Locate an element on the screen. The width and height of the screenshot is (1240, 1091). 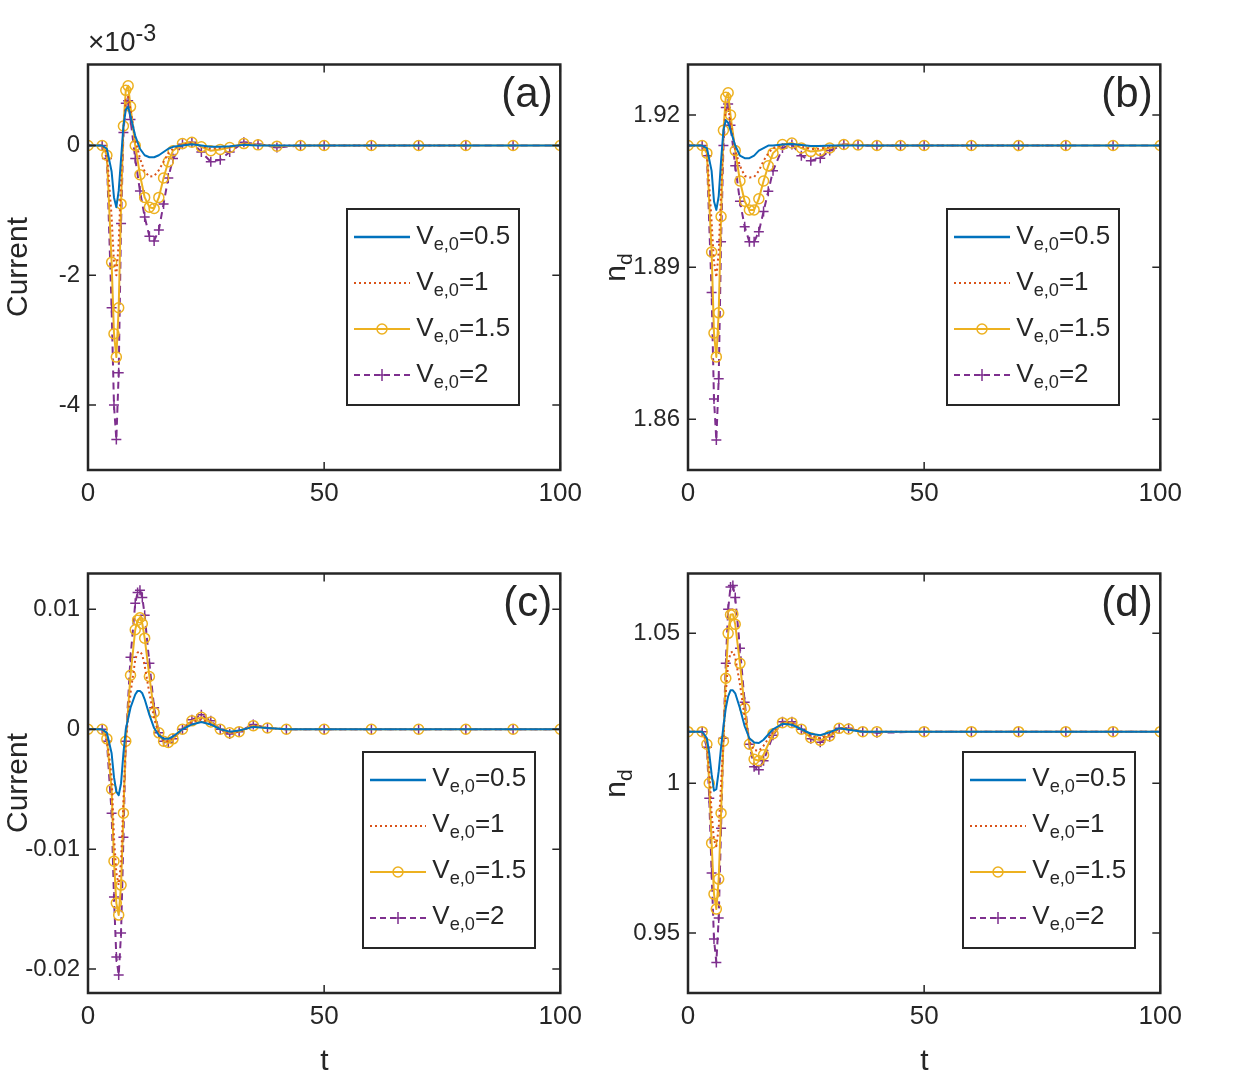
y-tick-label: 1.89 is located at coordinates (656, 265).